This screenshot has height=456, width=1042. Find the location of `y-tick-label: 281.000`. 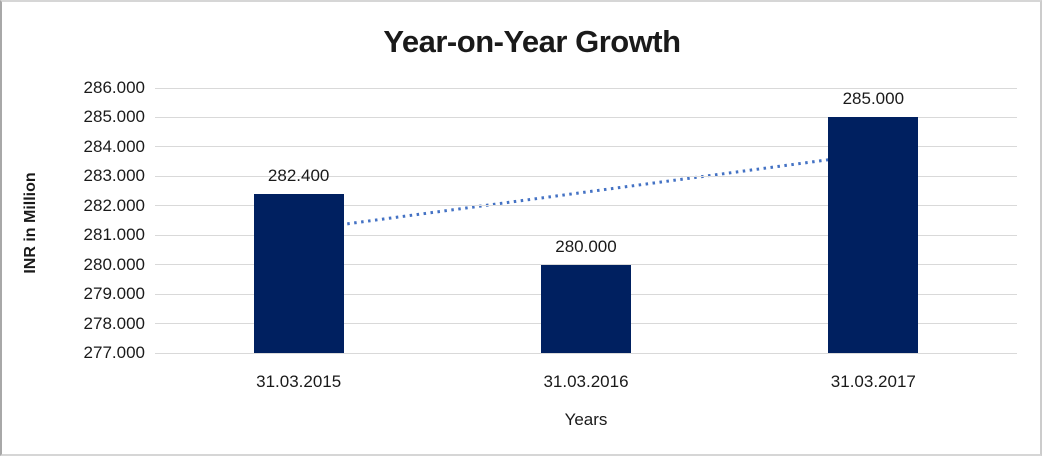

y-tick-label: 281.000 is located at coordinates (114, 235).